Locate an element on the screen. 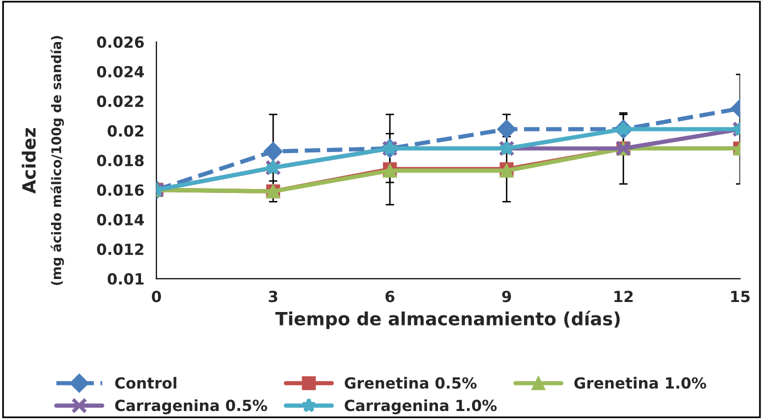 This screenshot has height=419, width=763. legend-label: Control is located at coordinates (145, 382).